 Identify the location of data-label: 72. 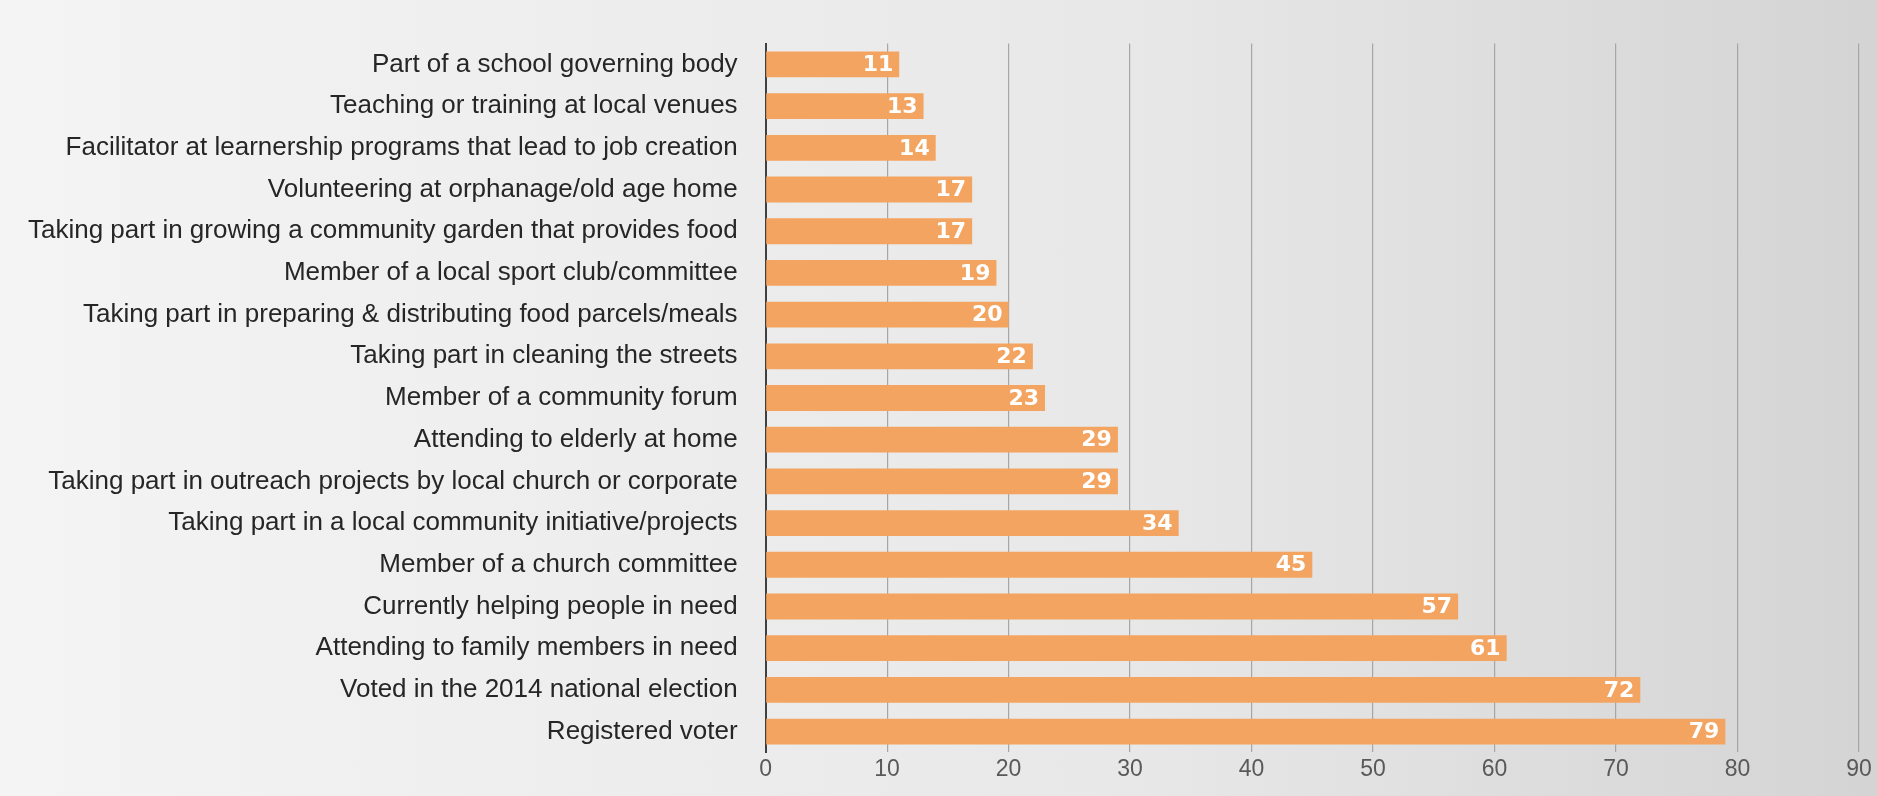
(1619, 689).